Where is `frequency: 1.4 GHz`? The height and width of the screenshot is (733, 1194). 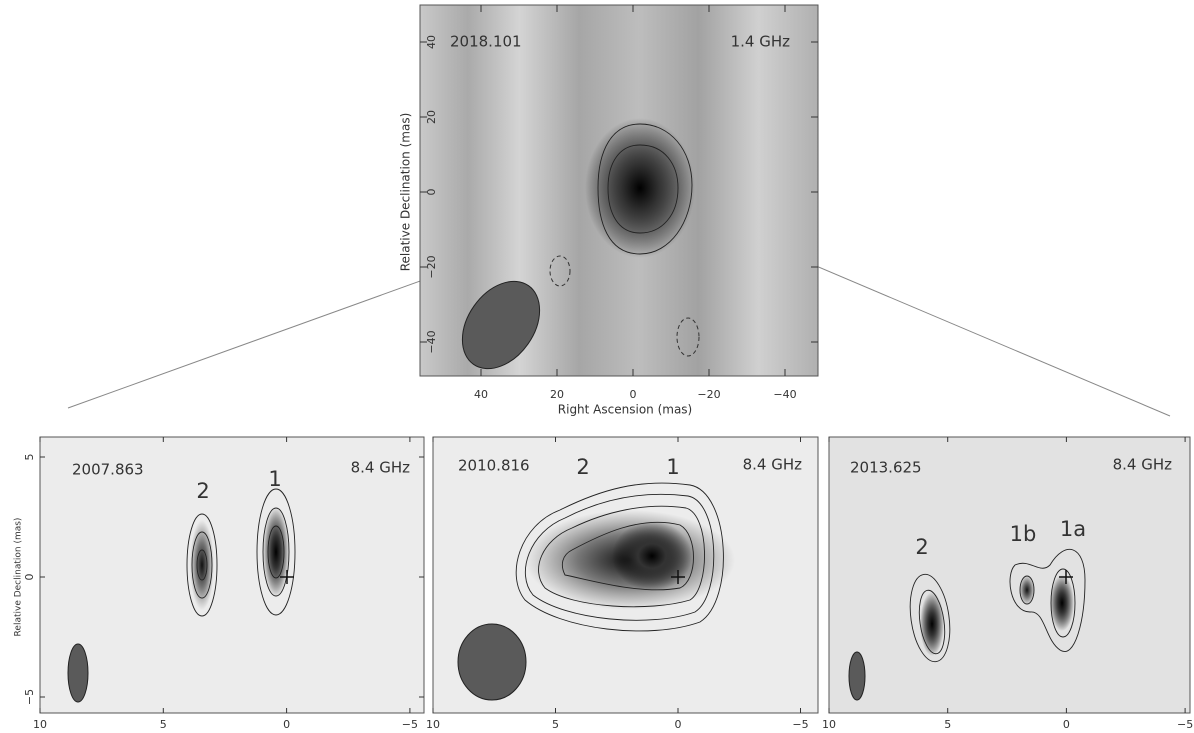 frequency: 1.4 GHz is located at coordinates (761, 42).